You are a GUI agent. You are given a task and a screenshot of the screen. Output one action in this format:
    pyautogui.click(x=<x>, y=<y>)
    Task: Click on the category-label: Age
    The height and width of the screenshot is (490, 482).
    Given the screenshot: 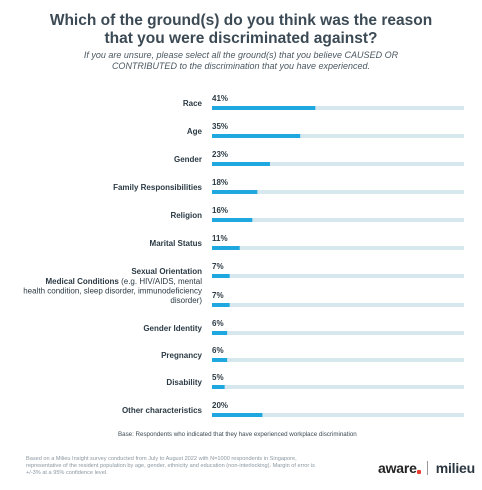 What is the action you would take?
    pyautogui.click(x=195, y=131)
    